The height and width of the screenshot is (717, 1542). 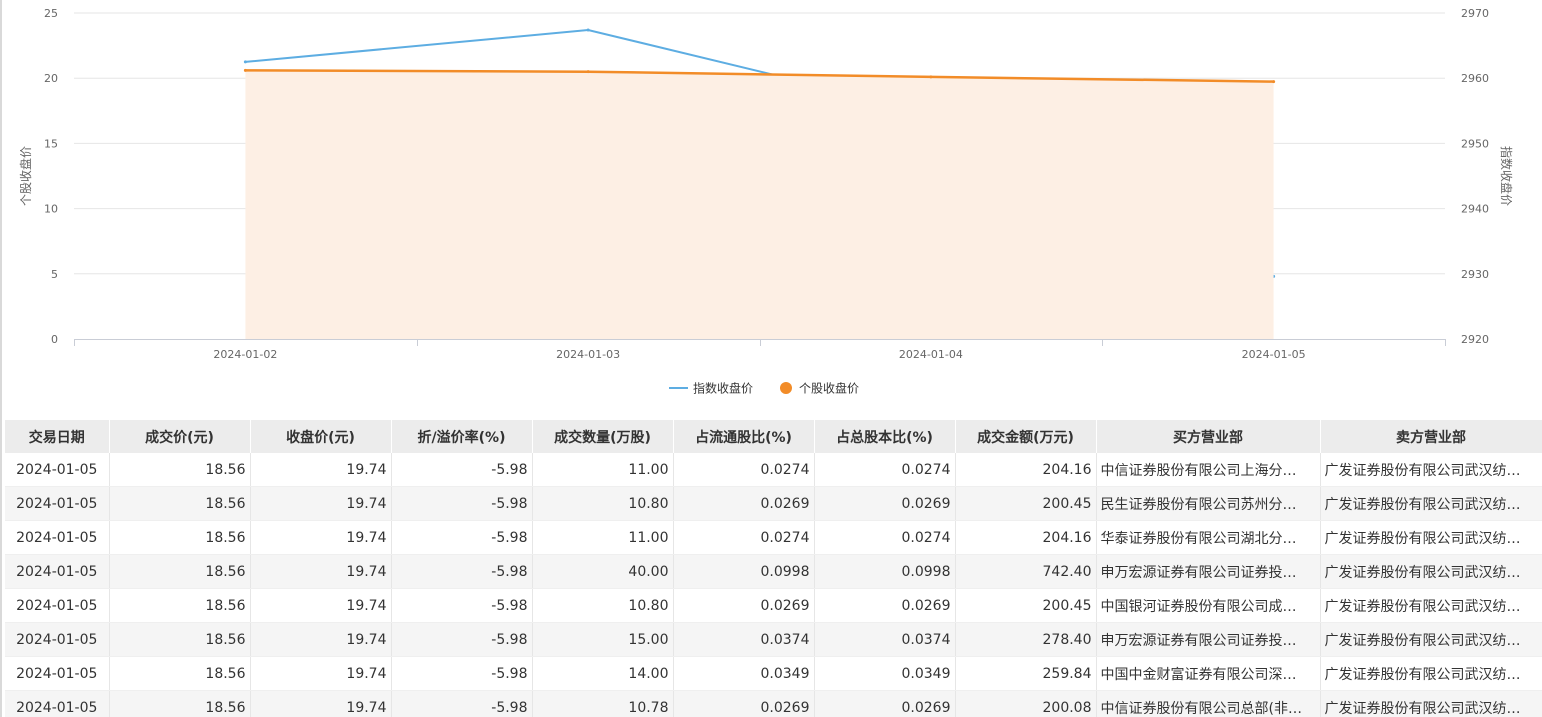 I want to click on stock-close-point, so click(x=245, y=70).